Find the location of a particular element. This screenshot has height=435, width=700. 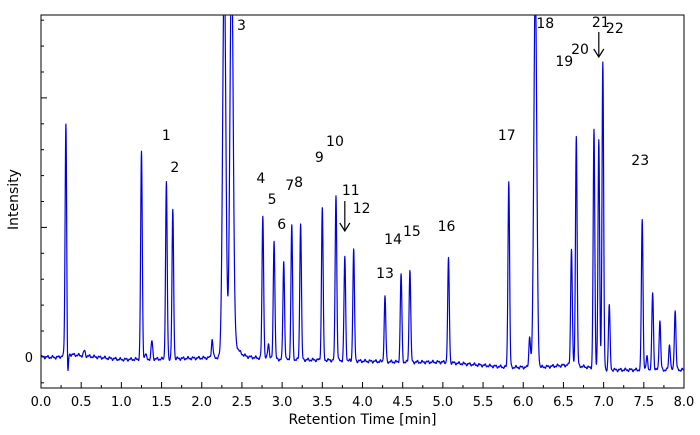

peak-label-13: 13 is located at coordinates (385, 274).